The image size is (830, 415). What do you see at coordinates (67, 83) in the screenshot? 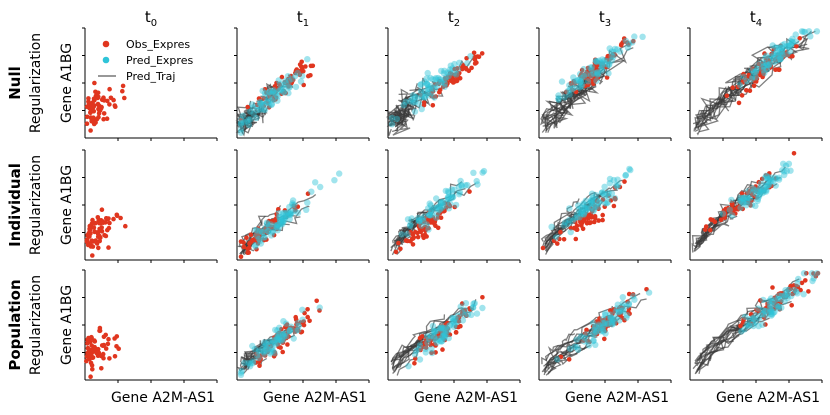
I see `y-axis-label: Gene A1BG` at bounding box center [67, 83].